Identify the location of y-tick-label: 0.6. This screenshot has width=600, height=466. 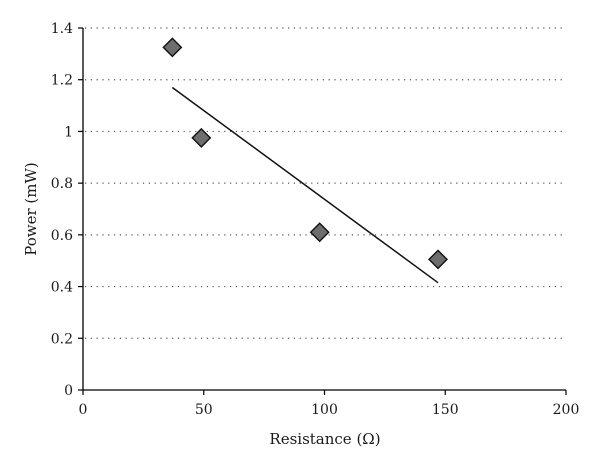
(62, 236).